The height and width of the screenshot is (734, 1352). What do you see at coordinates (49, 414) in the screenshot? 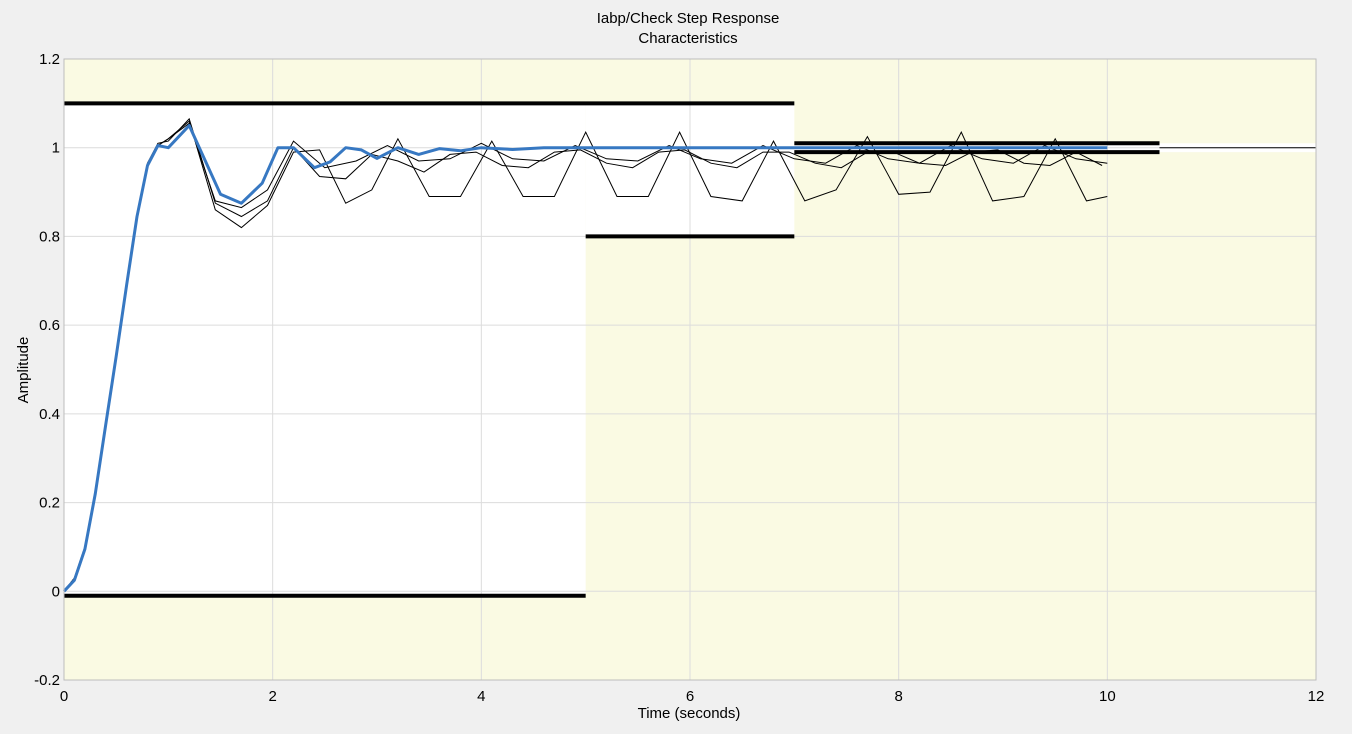
I see `y-tick-label: 0.4` at bounding box center [49, 414].